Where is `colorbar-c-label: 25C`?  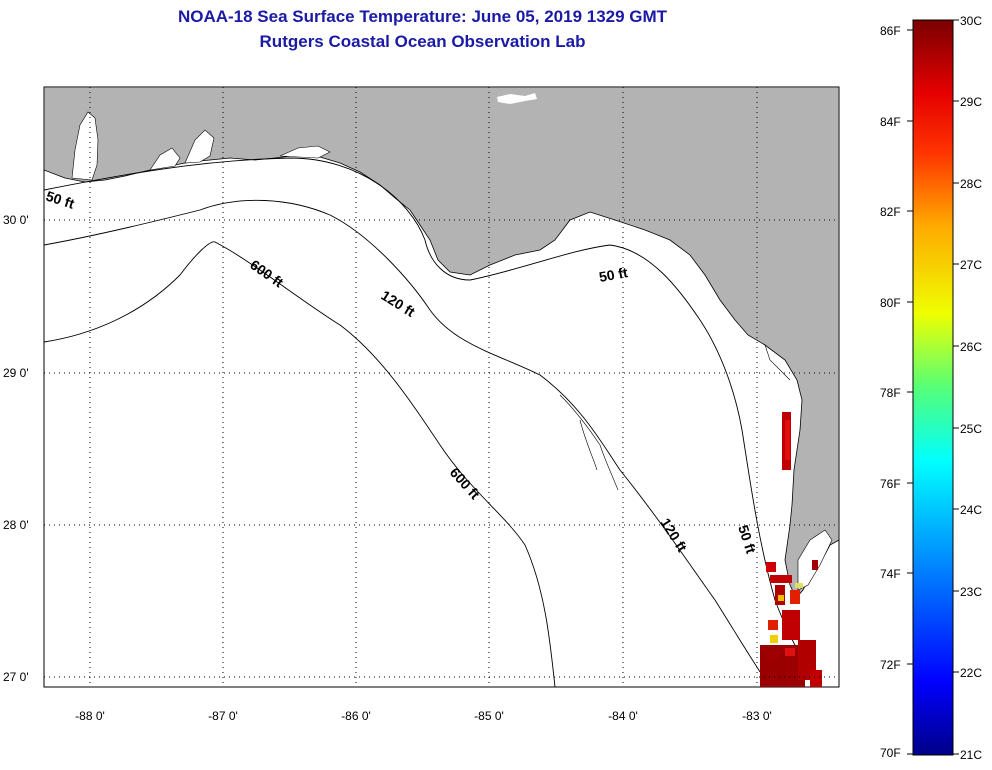 colorbar-c-label: 25C is located at coordinates (971, 429).